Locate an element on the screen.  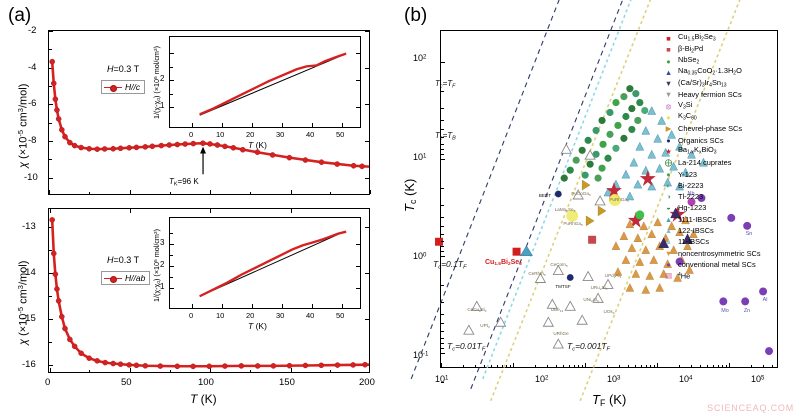
metal-sc-zn is located at coordinates (745, 301).